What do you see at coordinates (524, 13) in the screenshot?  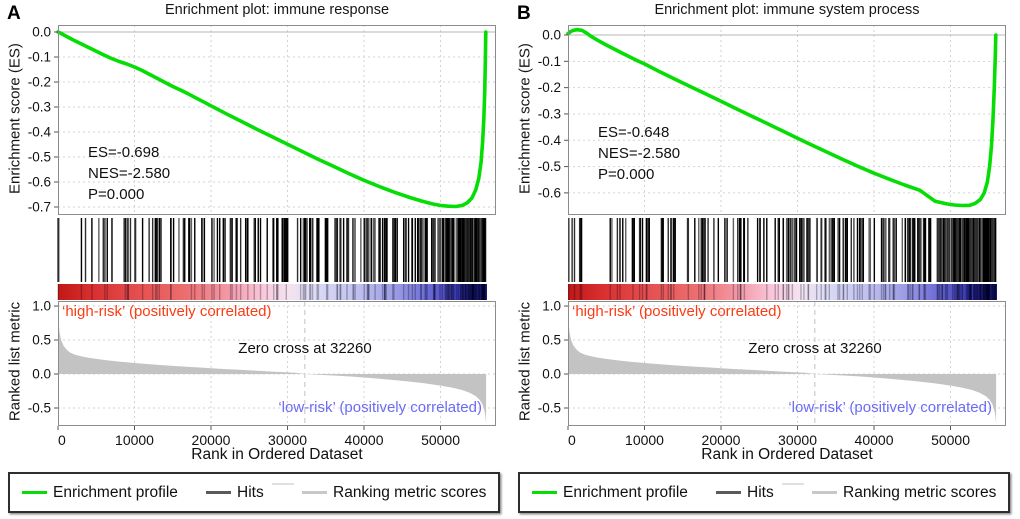 I see `panel-letter-b: B` at bounding box center [524, 13].